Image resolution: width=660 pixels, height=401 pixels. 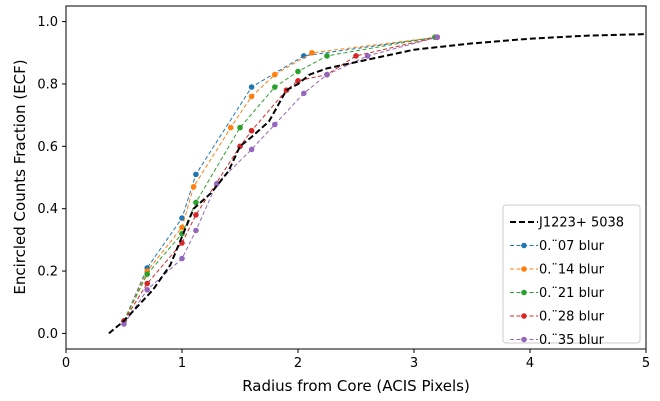 I want to click on y-tick-label: 0.8, so click(x=47, y=84).